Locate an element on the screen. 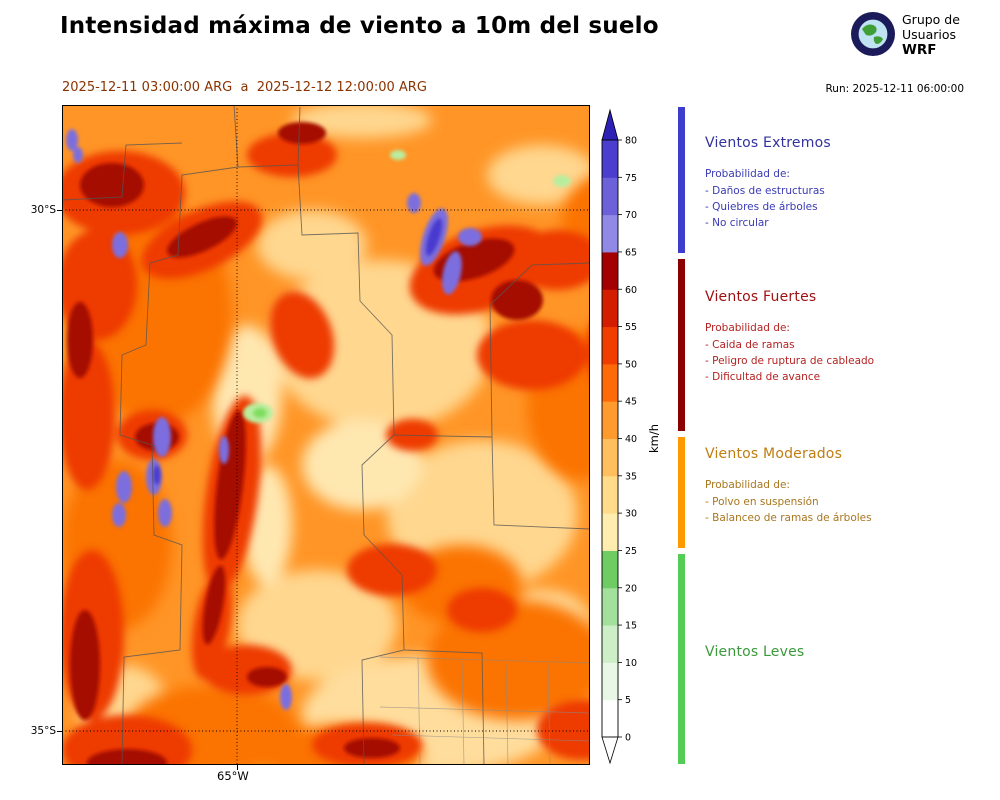  legend-item: - Caida de ramas is located at coordinates (750, 345).